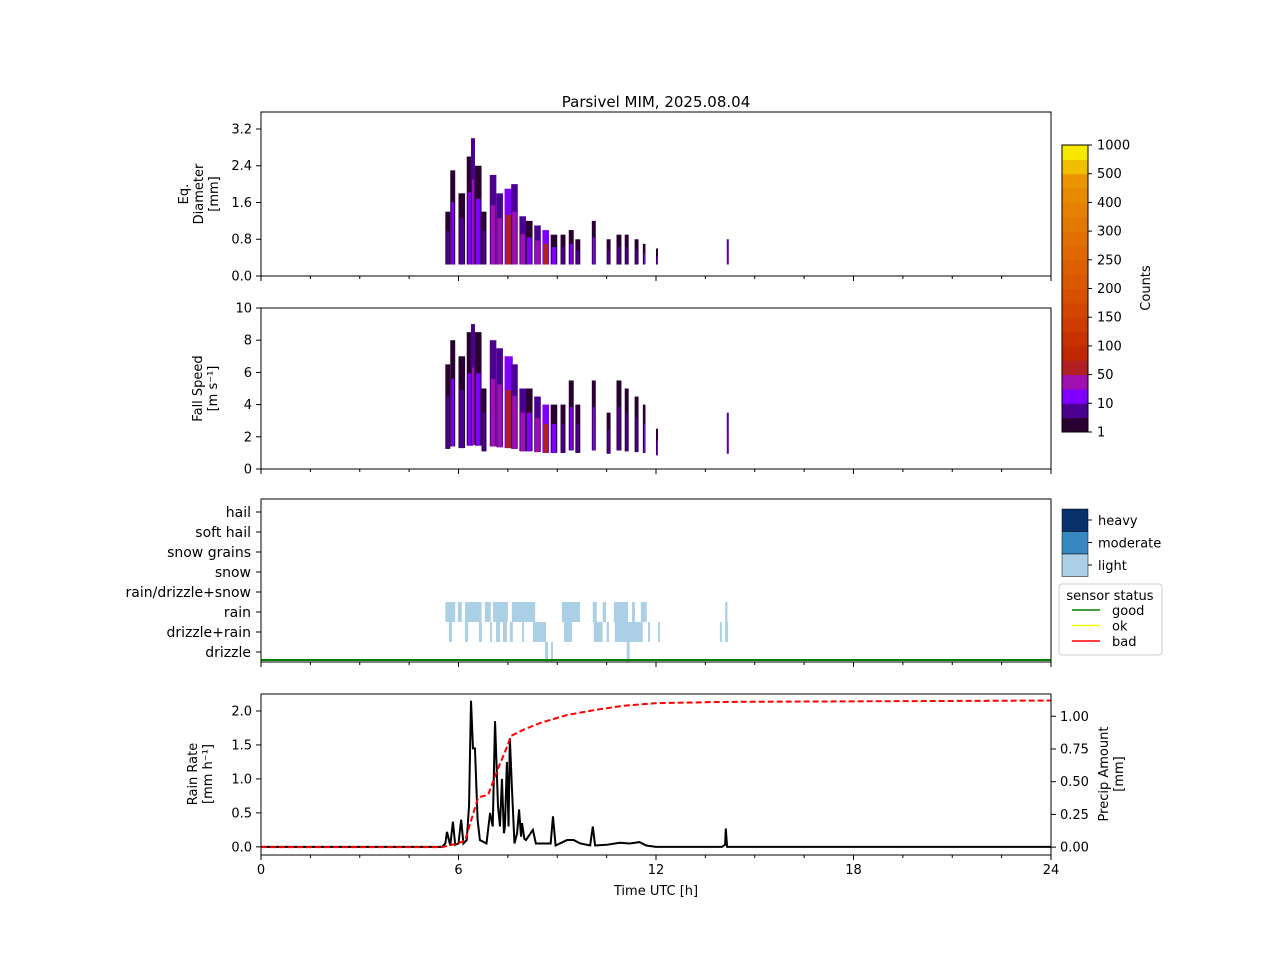  I want to click on y2-axis-label: Precip Amount, so click(1104, 774).